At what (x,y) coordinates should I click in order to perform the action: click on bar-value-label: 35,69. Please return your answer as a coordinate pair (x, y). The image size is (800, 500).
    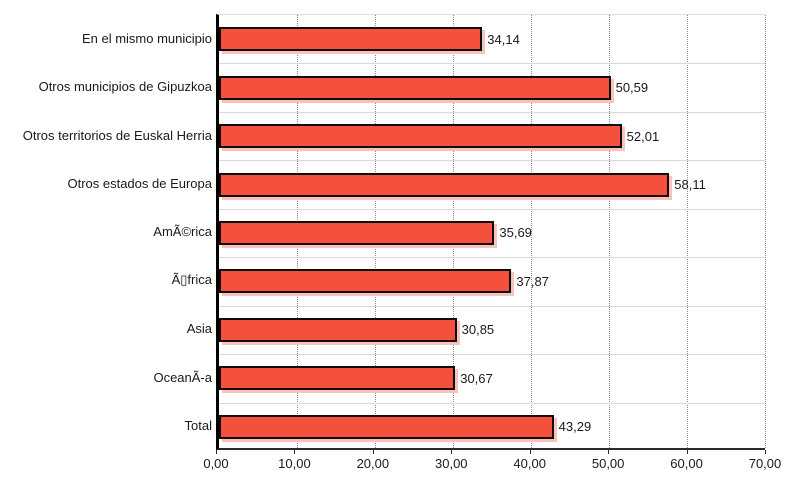
    Looking at the image, I should click on (515, 233).